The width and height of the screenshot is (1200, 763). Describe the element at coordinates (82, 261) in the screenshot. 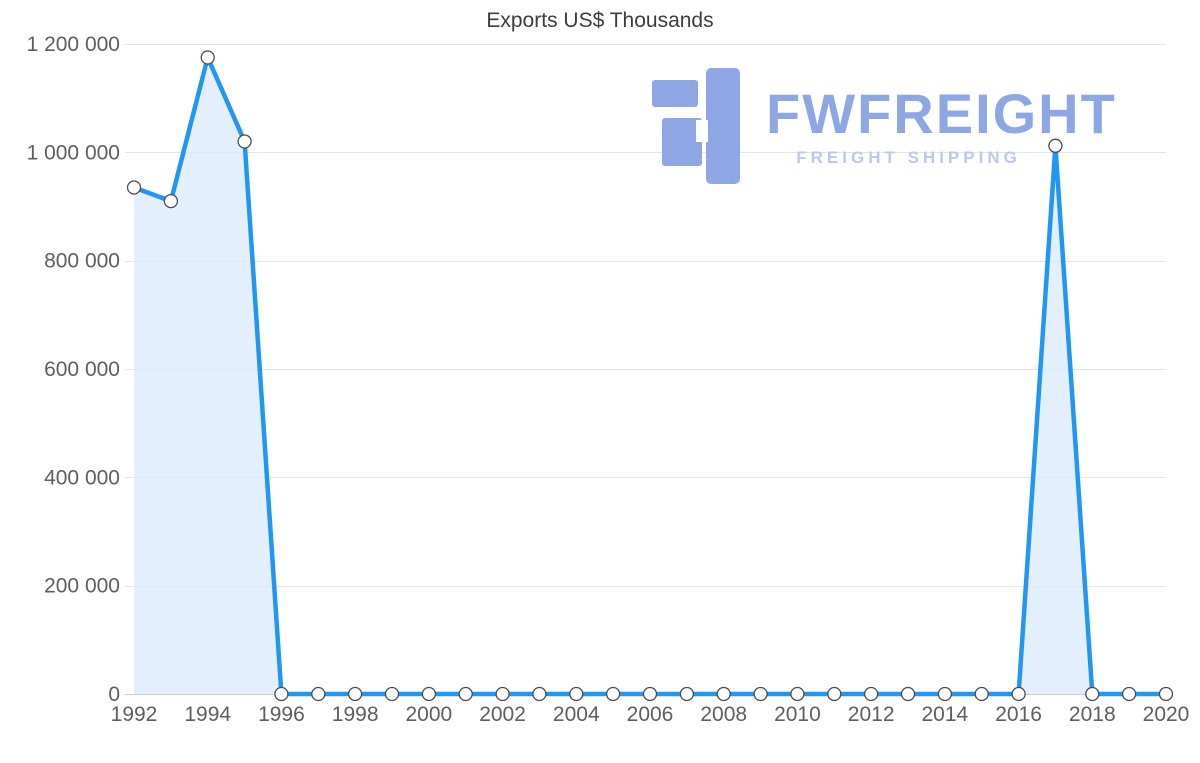

I see `y-tick-label: 800 000` at that location.